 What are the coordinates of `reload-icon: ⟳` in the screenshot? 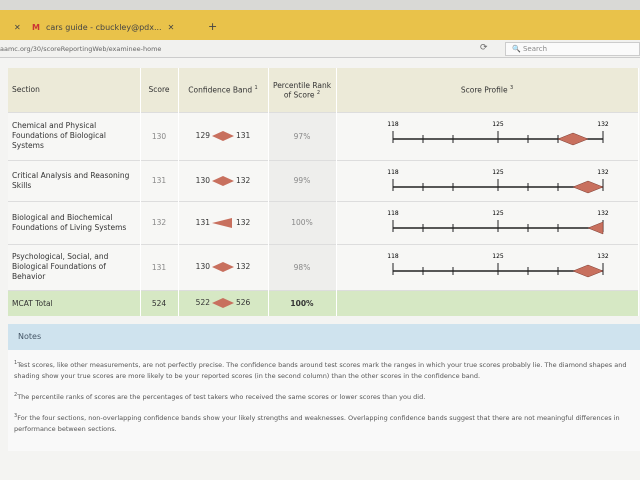 It's located at (484, 48).